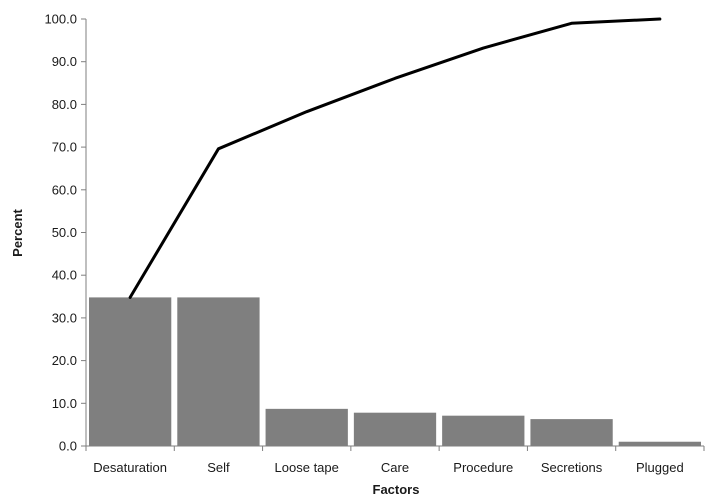 Image resolution: width=705 pixels, height=498 pixels. Describe the element at coordinates (17, 232) in the screenshot. I see `y-axis-title: Percent` at that location.